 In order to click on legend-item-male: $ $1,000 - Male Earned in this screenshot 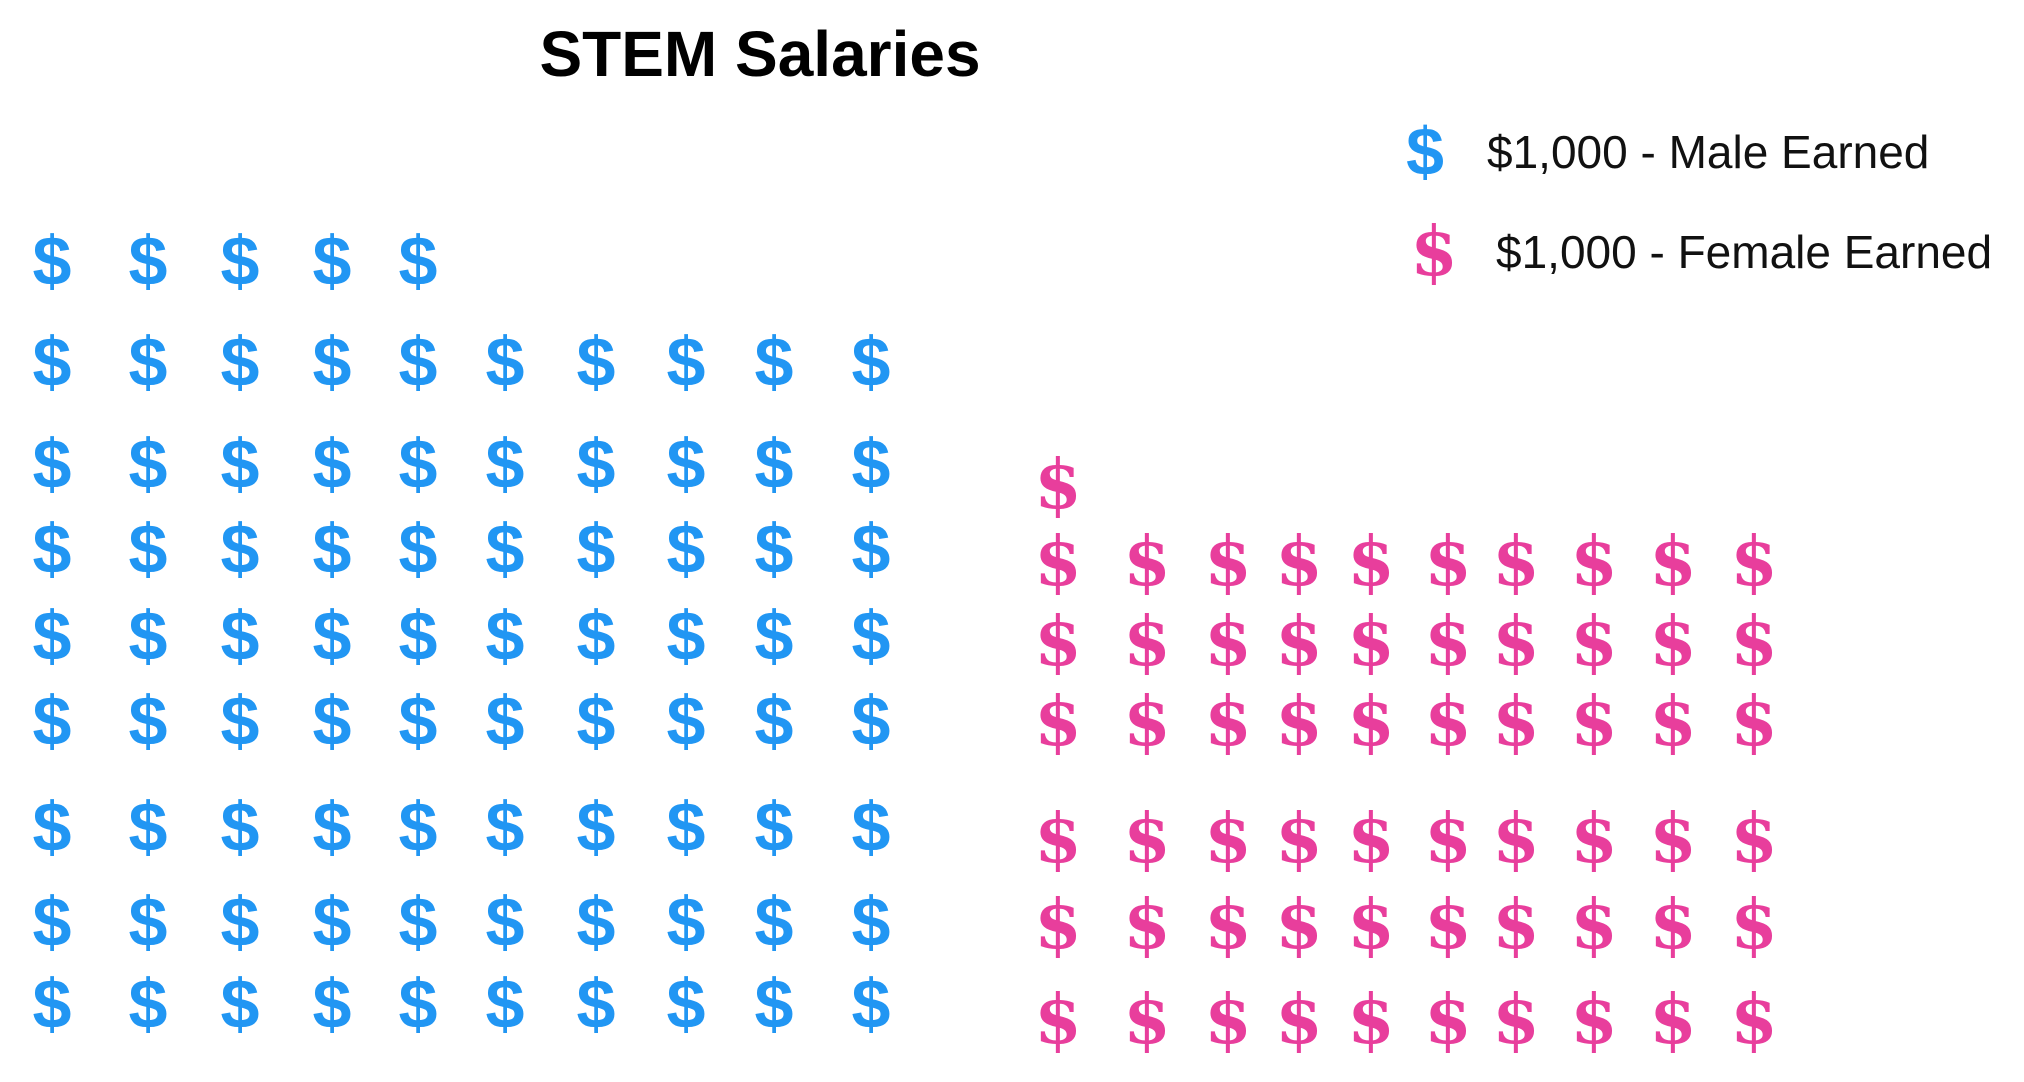, I will do `click(1695, 152)`.